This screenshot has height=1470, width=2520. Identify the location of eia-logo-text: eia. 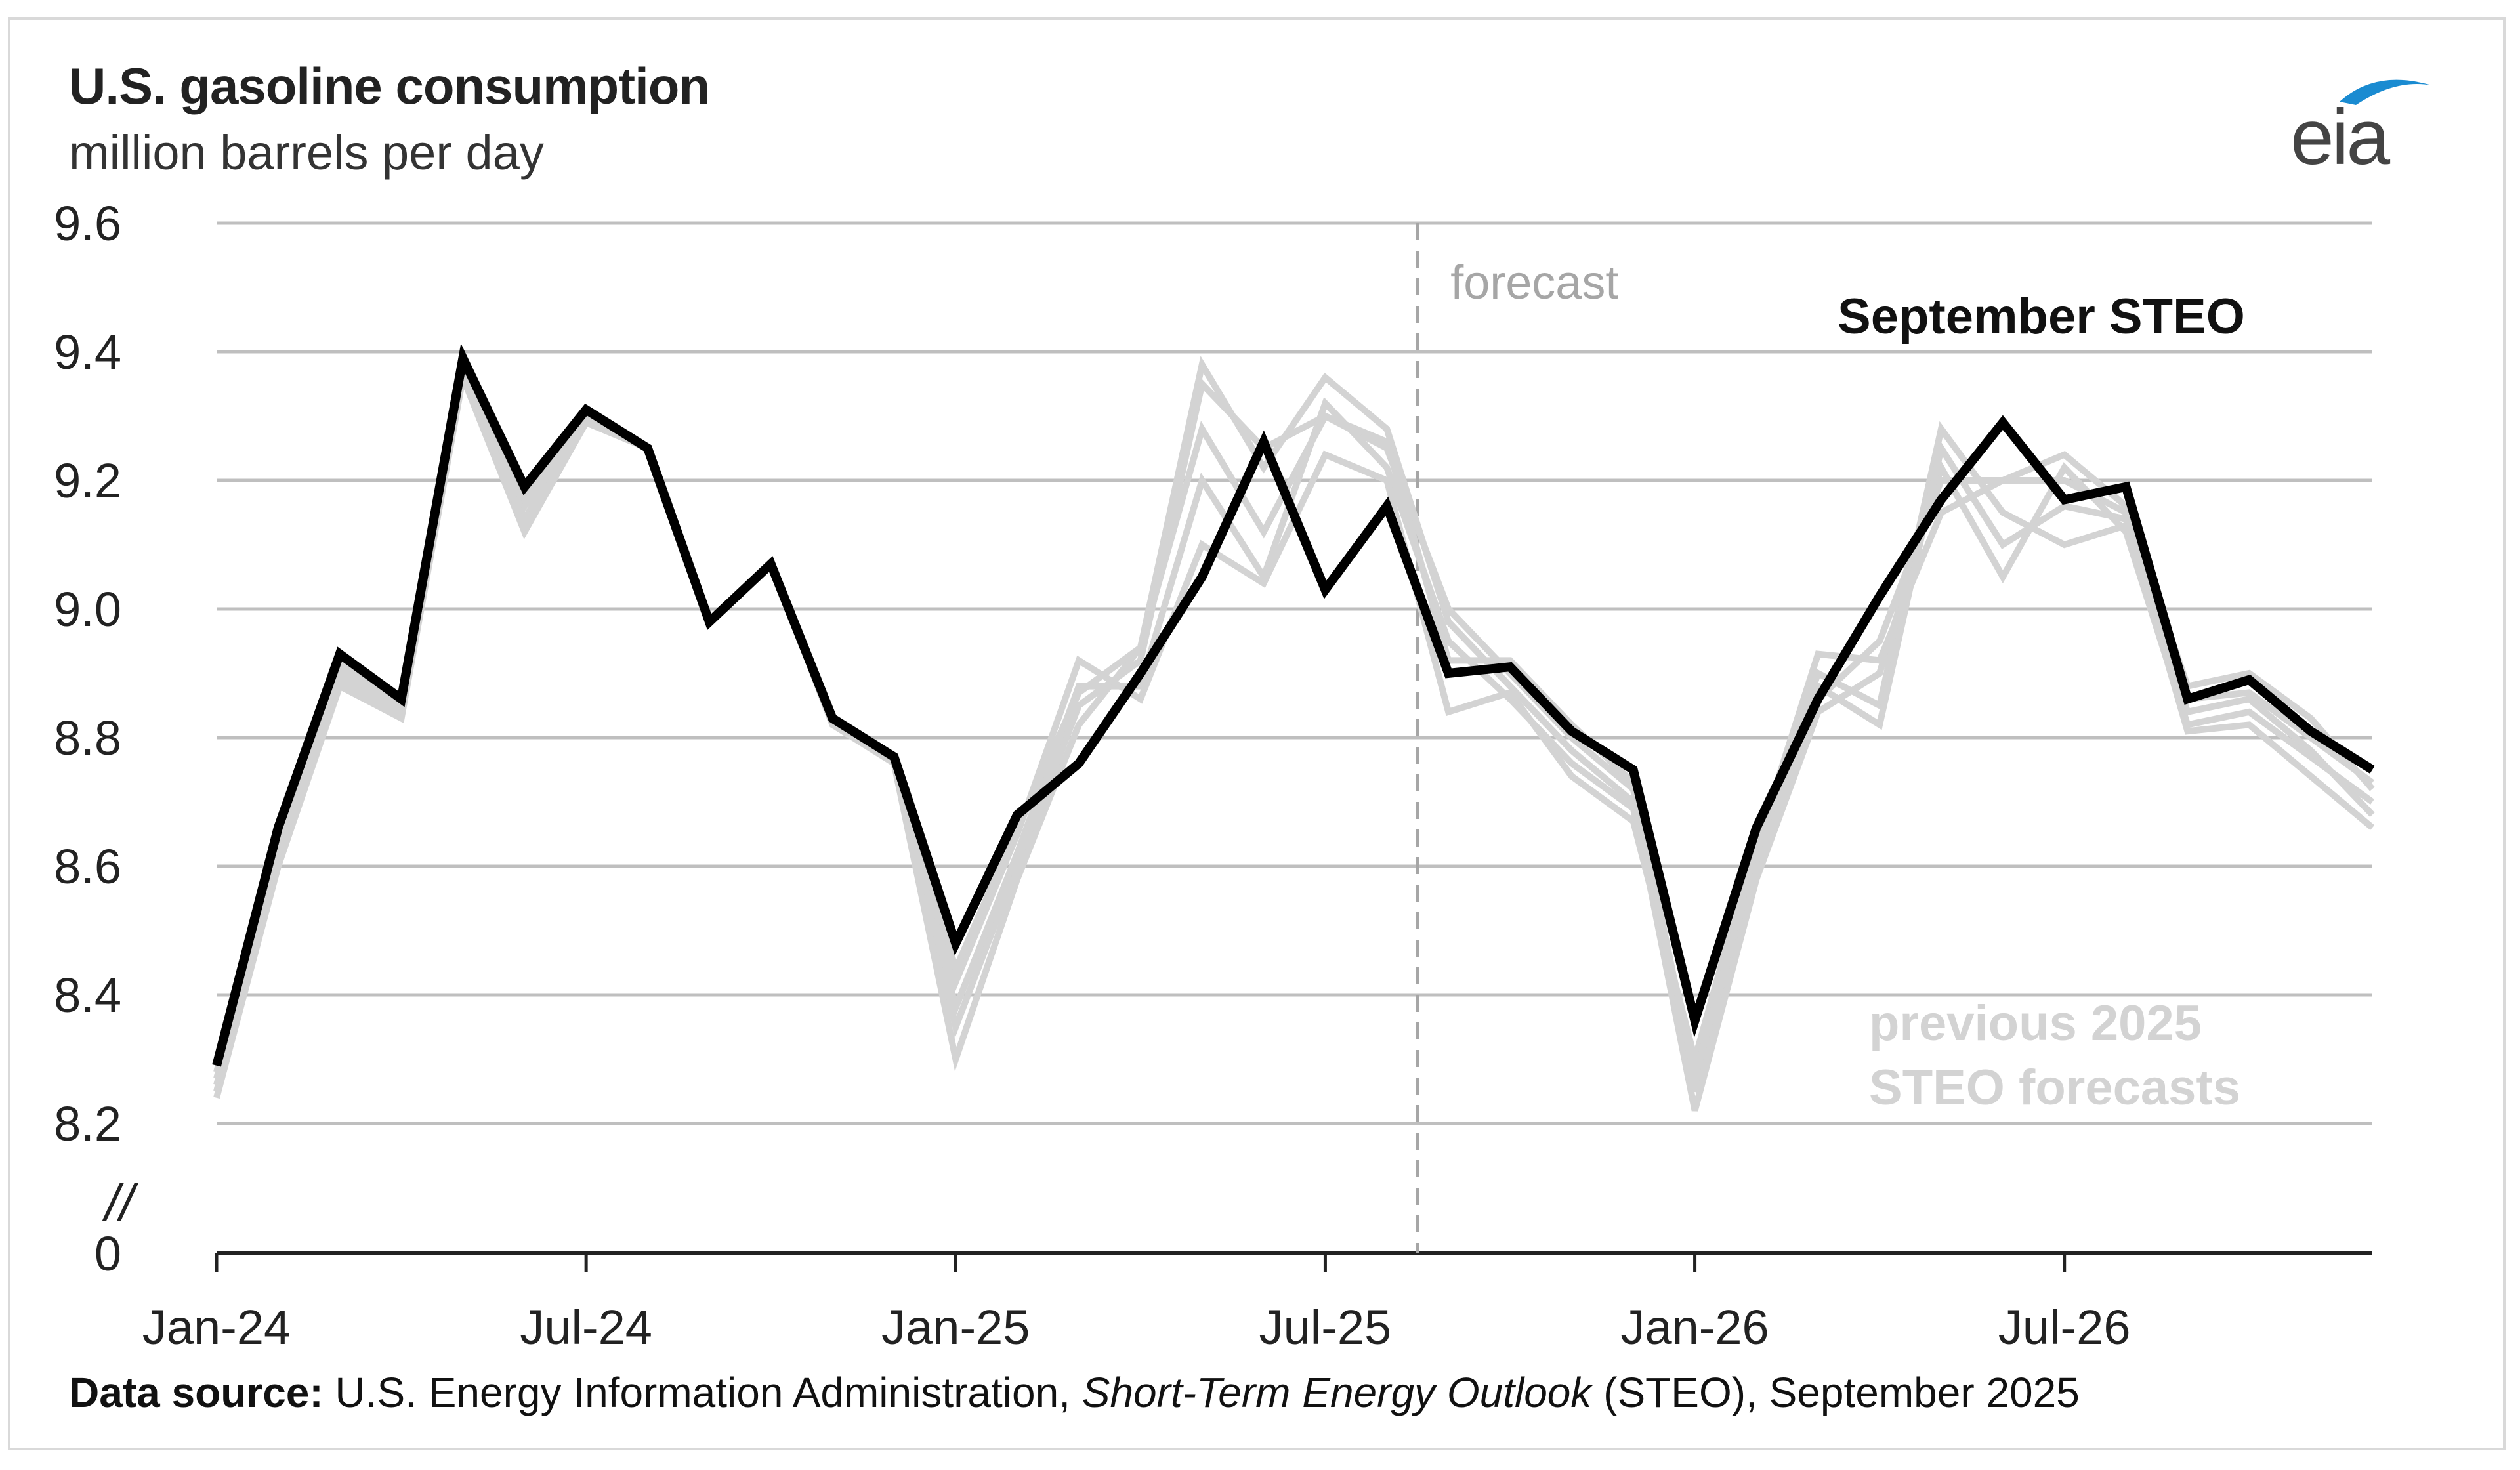
(2340, 135).